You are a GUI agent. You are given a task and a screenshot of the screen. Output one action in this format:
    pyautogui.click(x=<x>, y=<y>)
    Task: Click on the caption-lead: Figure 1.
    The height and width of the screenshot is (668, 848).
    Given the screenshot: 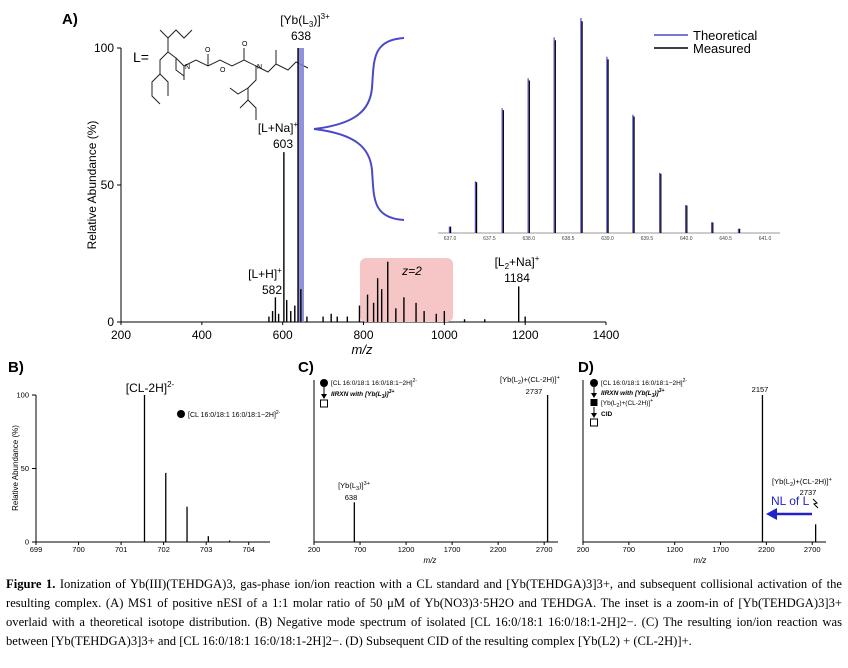 What is the action you would take?
    pyautogui.click(x=31, y=584)
    